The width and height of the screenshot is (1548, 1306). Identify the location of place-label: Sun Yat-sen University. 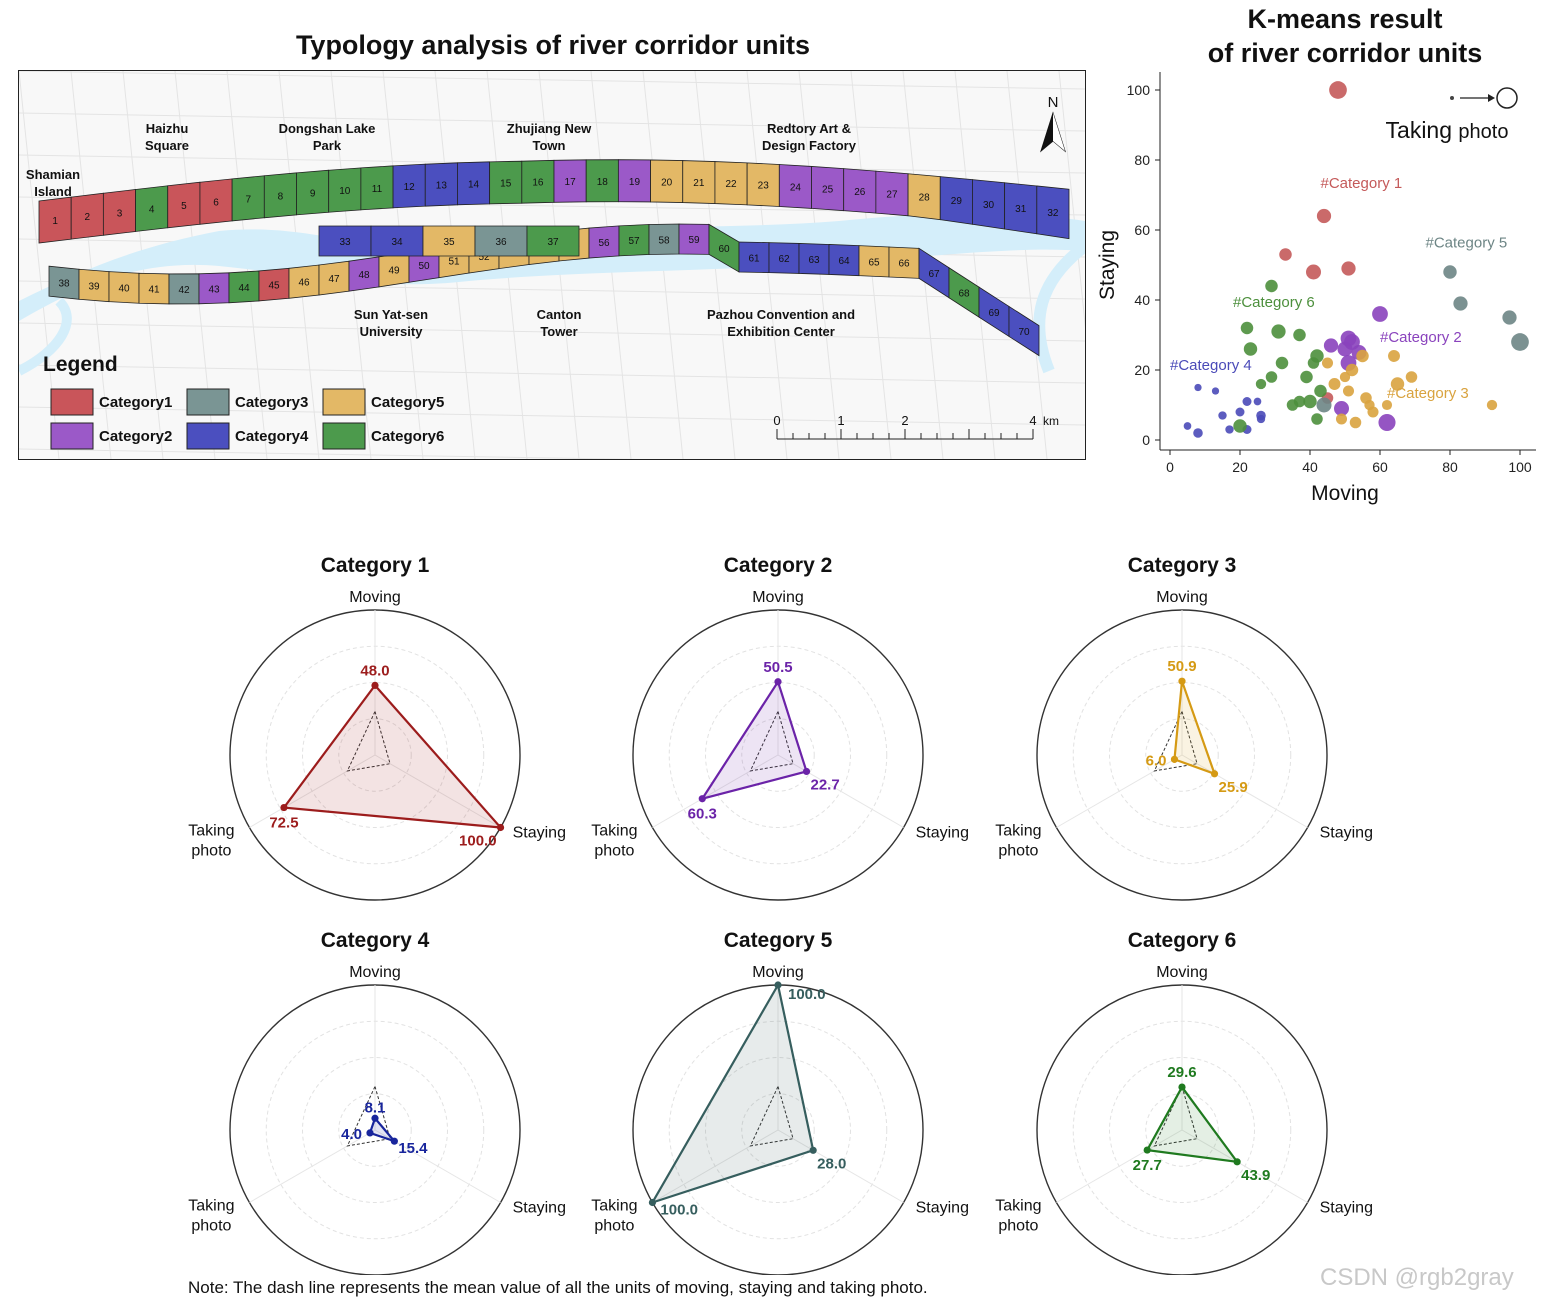
(391, 323).